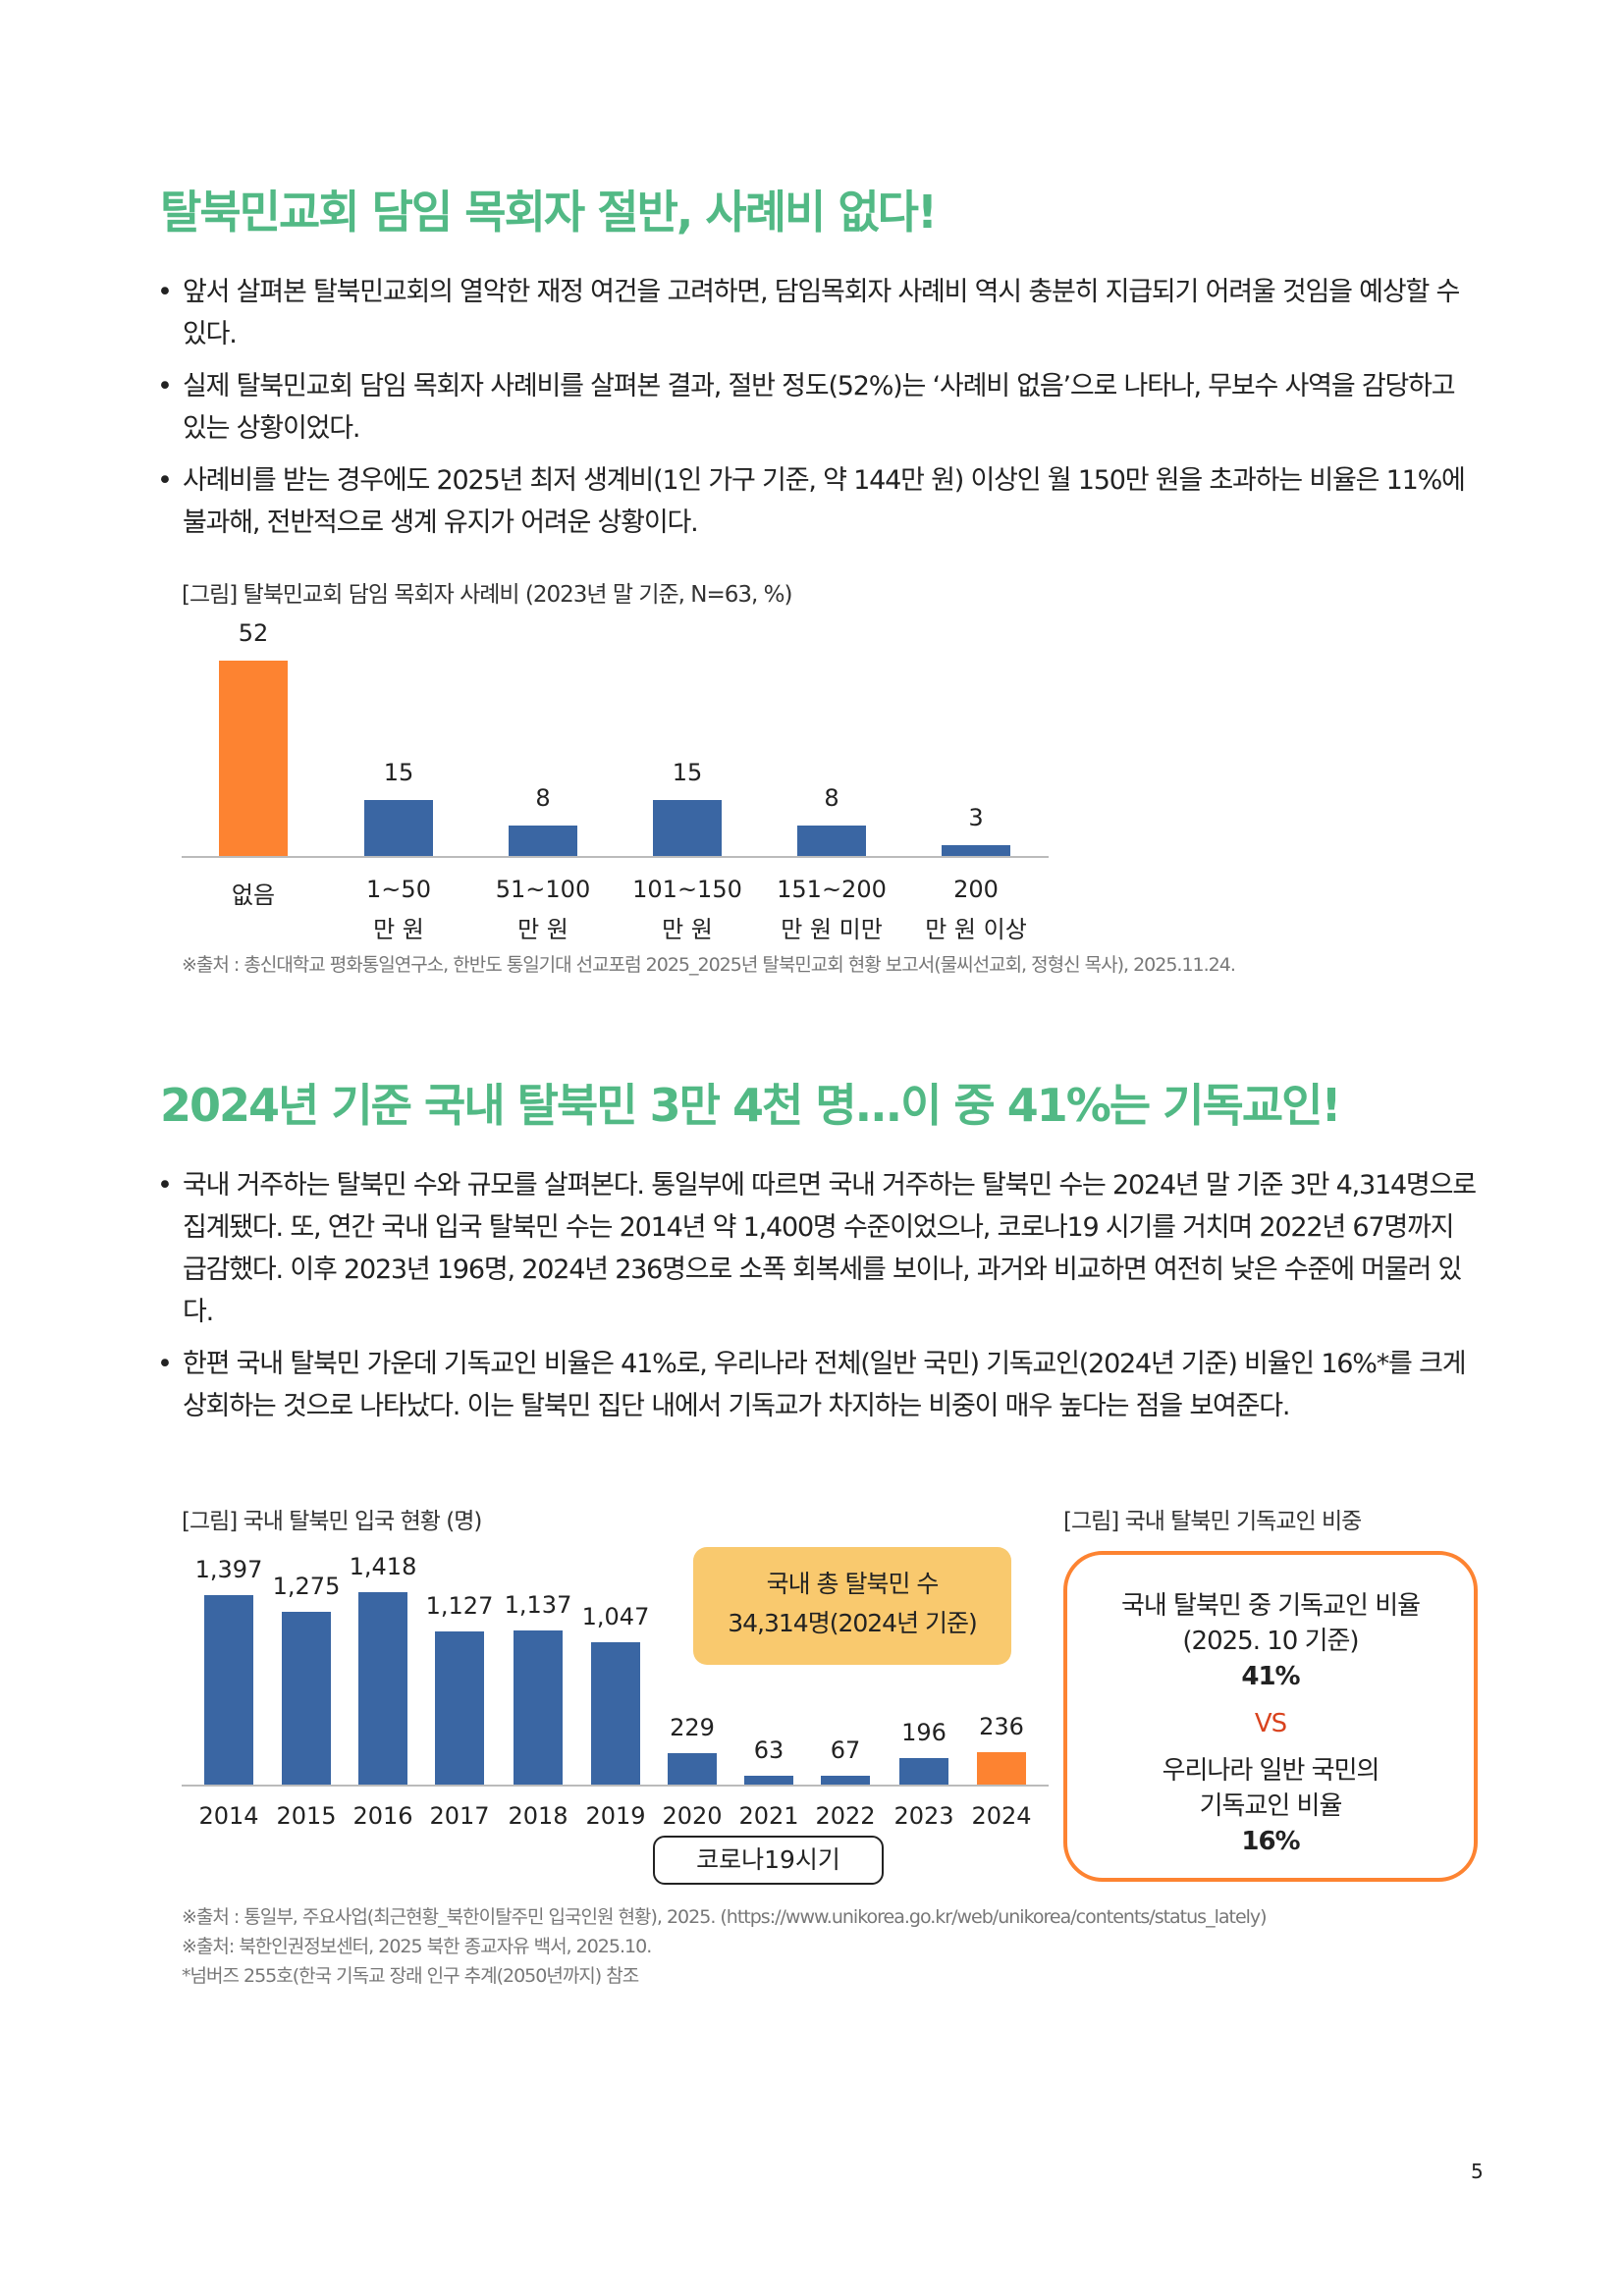 The image size is (1623, 2296). I want to click on category-label: 2022, so click(845, 1816).